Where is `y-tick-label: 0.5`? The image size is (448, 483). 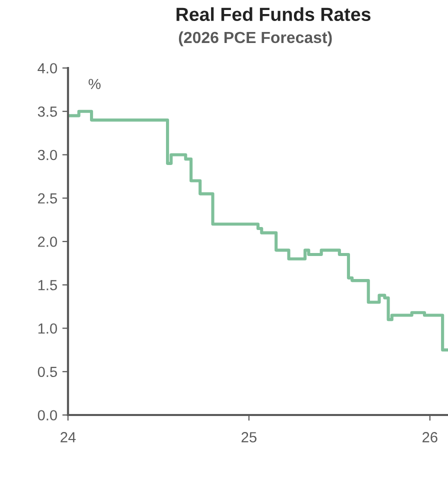
y-tick-label: 0.5 is located at coordinates (47, 372).